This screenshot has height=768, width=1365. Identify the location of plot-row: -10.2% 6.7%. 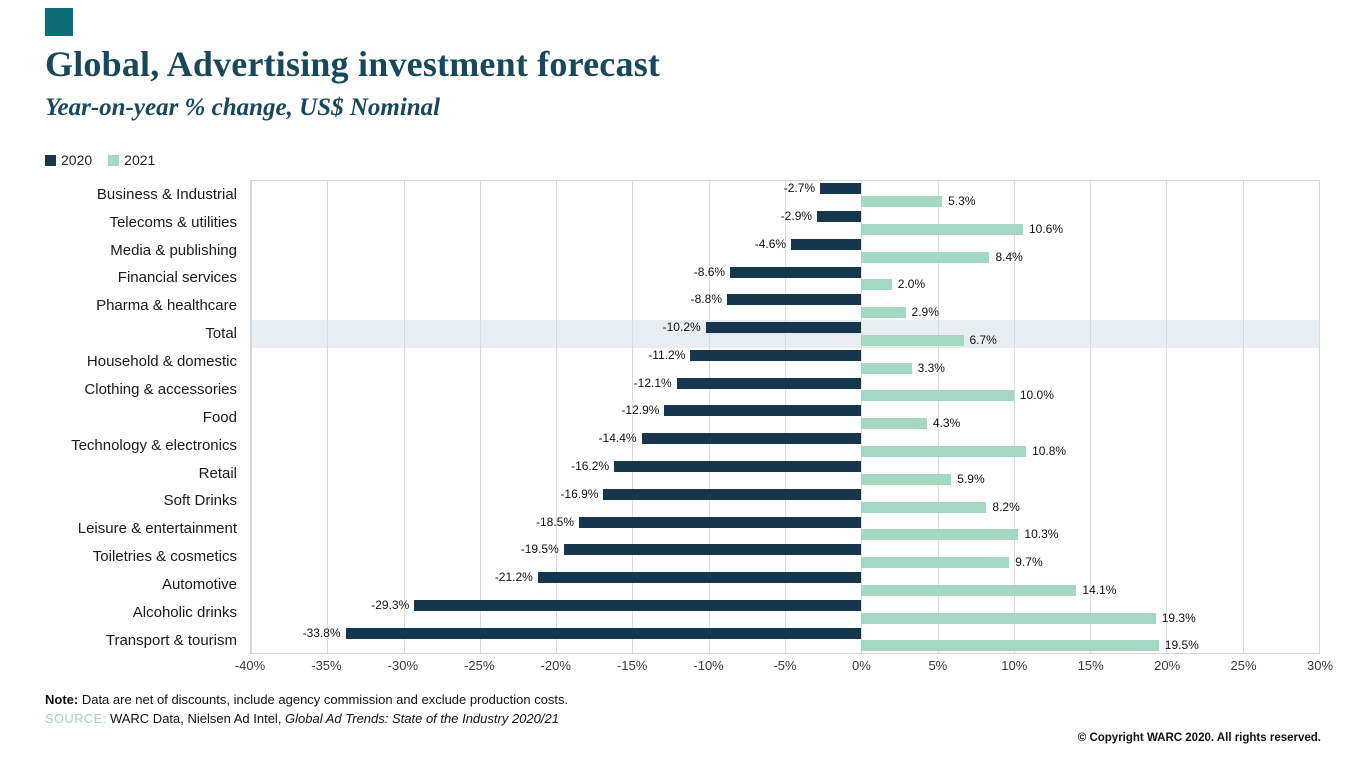
(785, 334).